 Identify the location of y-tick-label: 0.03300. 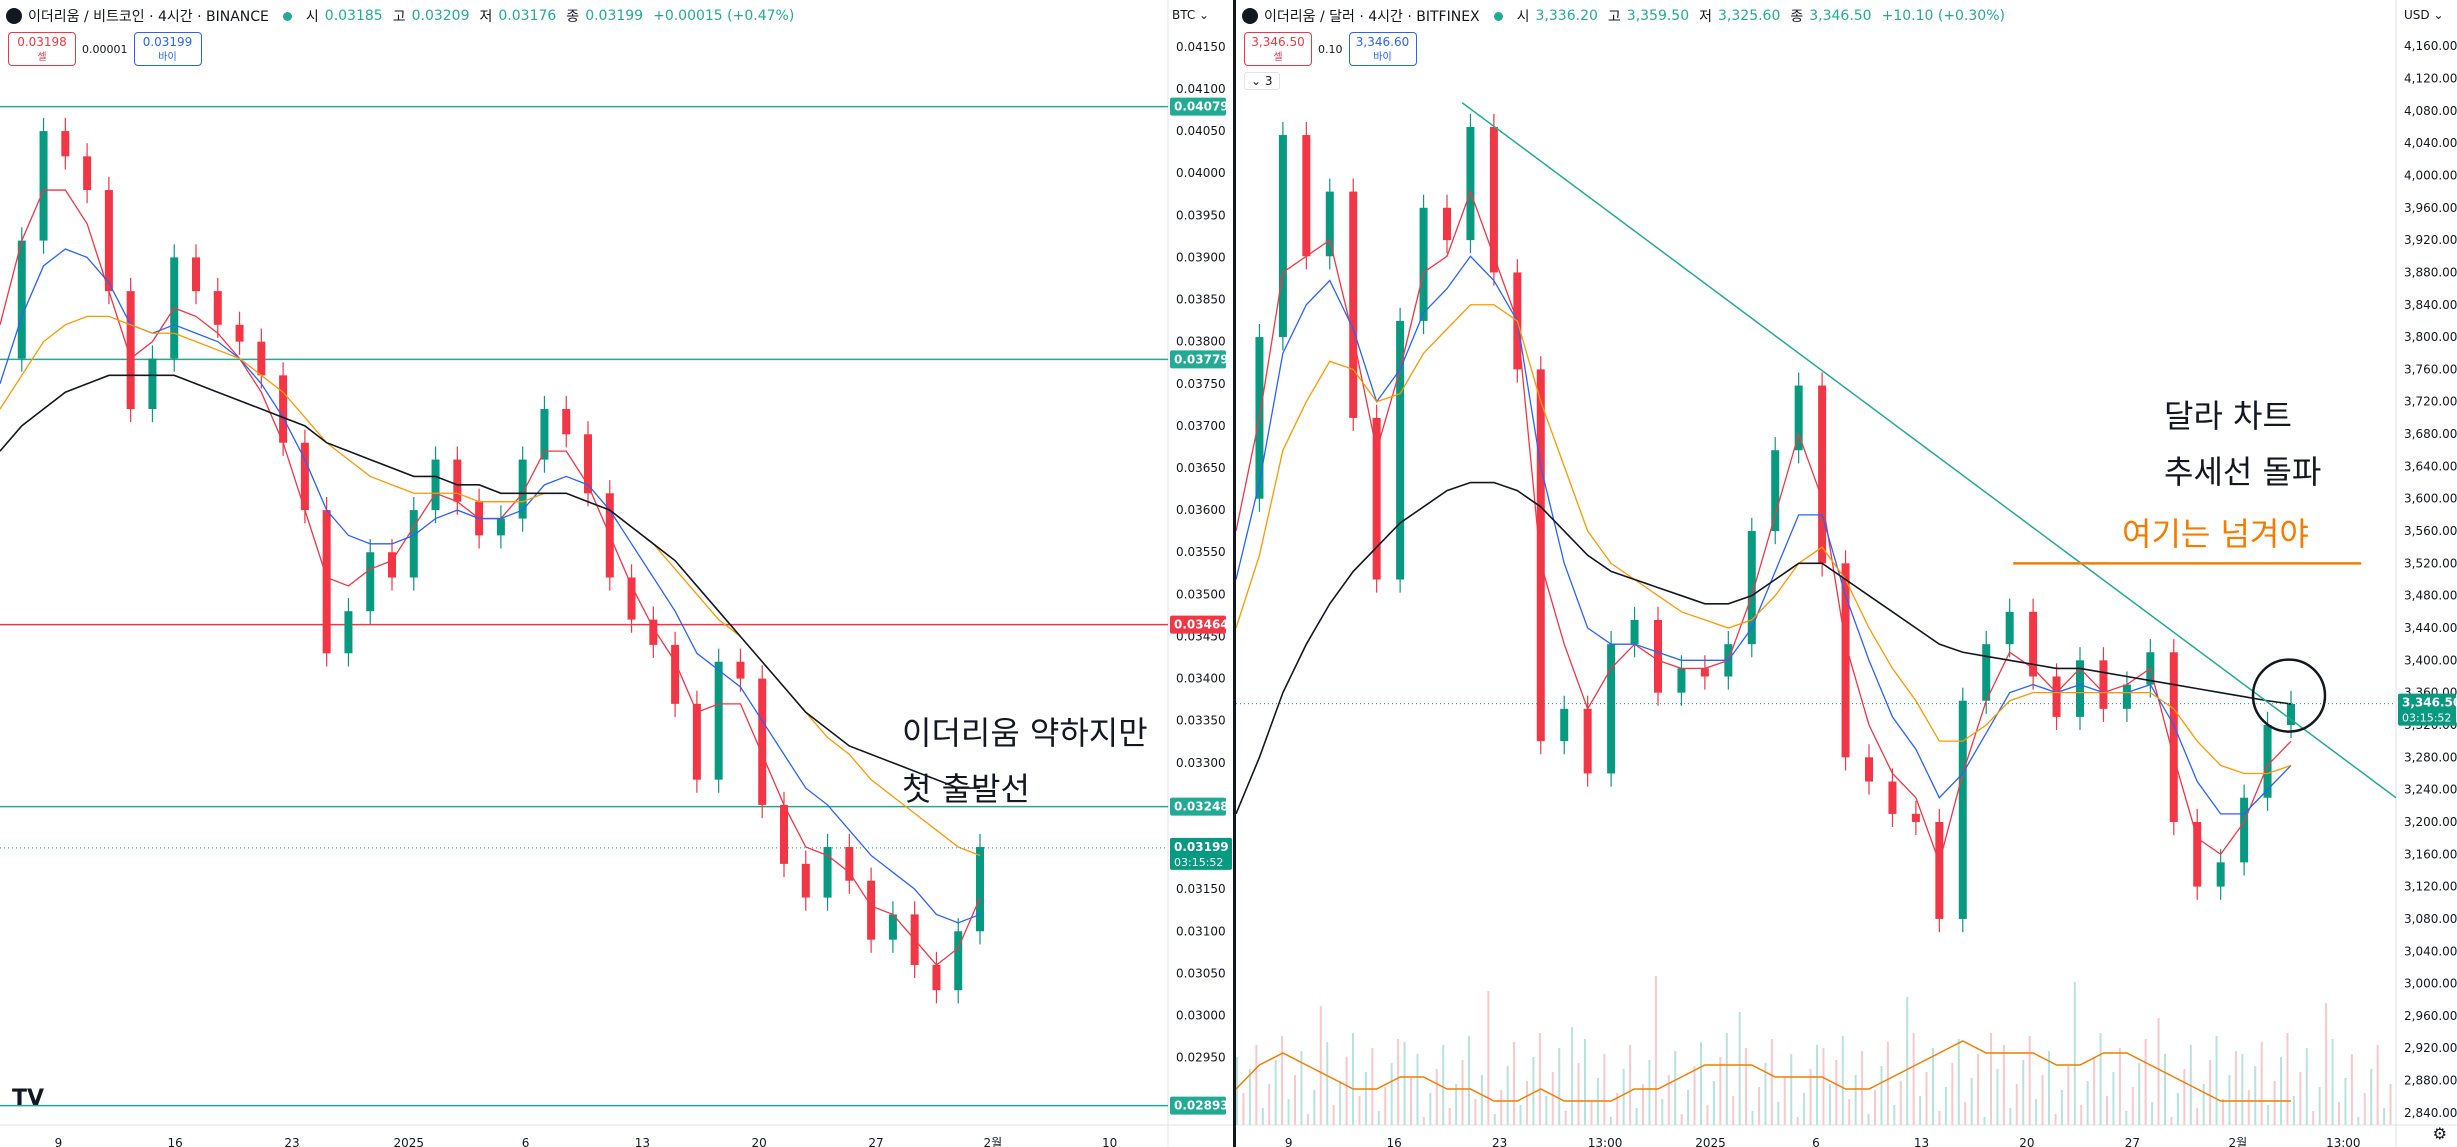
(1201, 763).